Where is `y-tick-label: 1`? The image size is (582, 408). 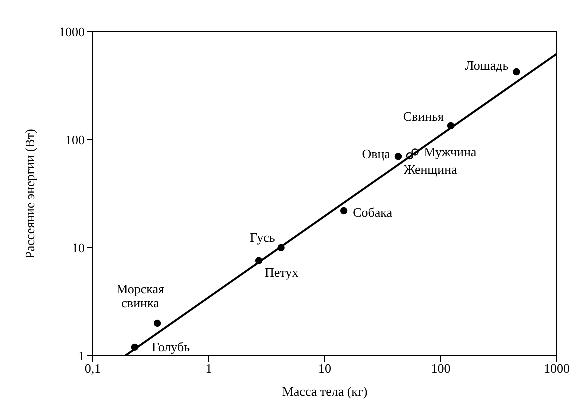
y-tick-label: 1 is located at coordinates (81, 356).